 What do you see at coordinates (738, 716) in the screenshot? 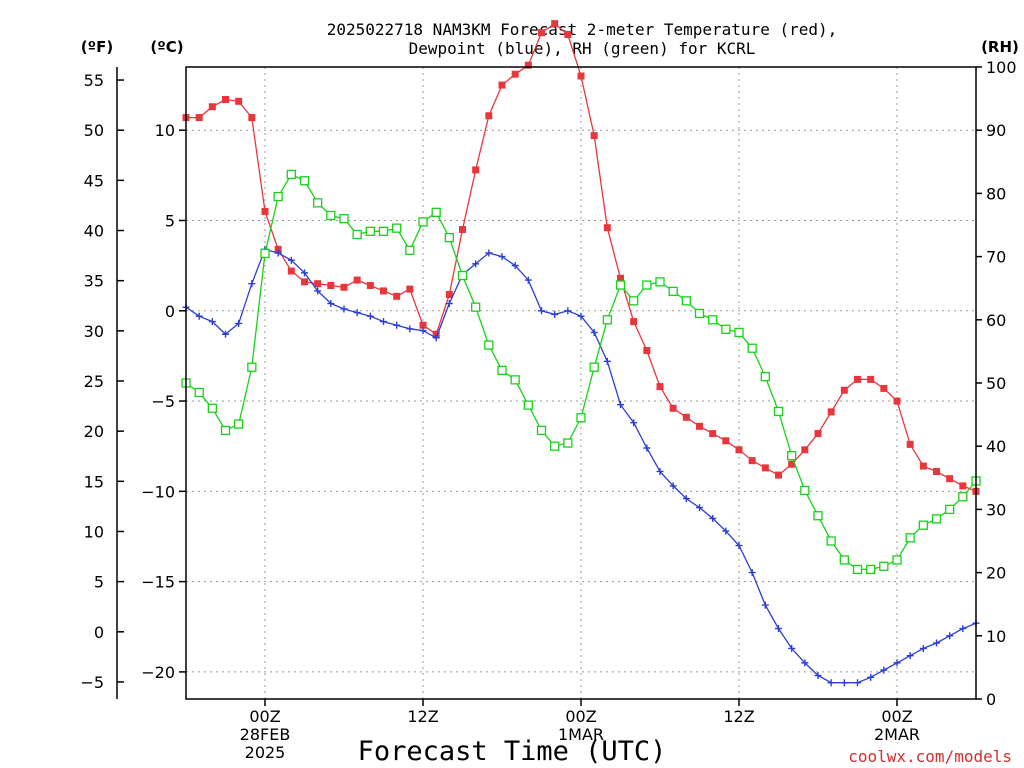
I see `x-tick-label: 12Z` at bounding box center [738, 716].